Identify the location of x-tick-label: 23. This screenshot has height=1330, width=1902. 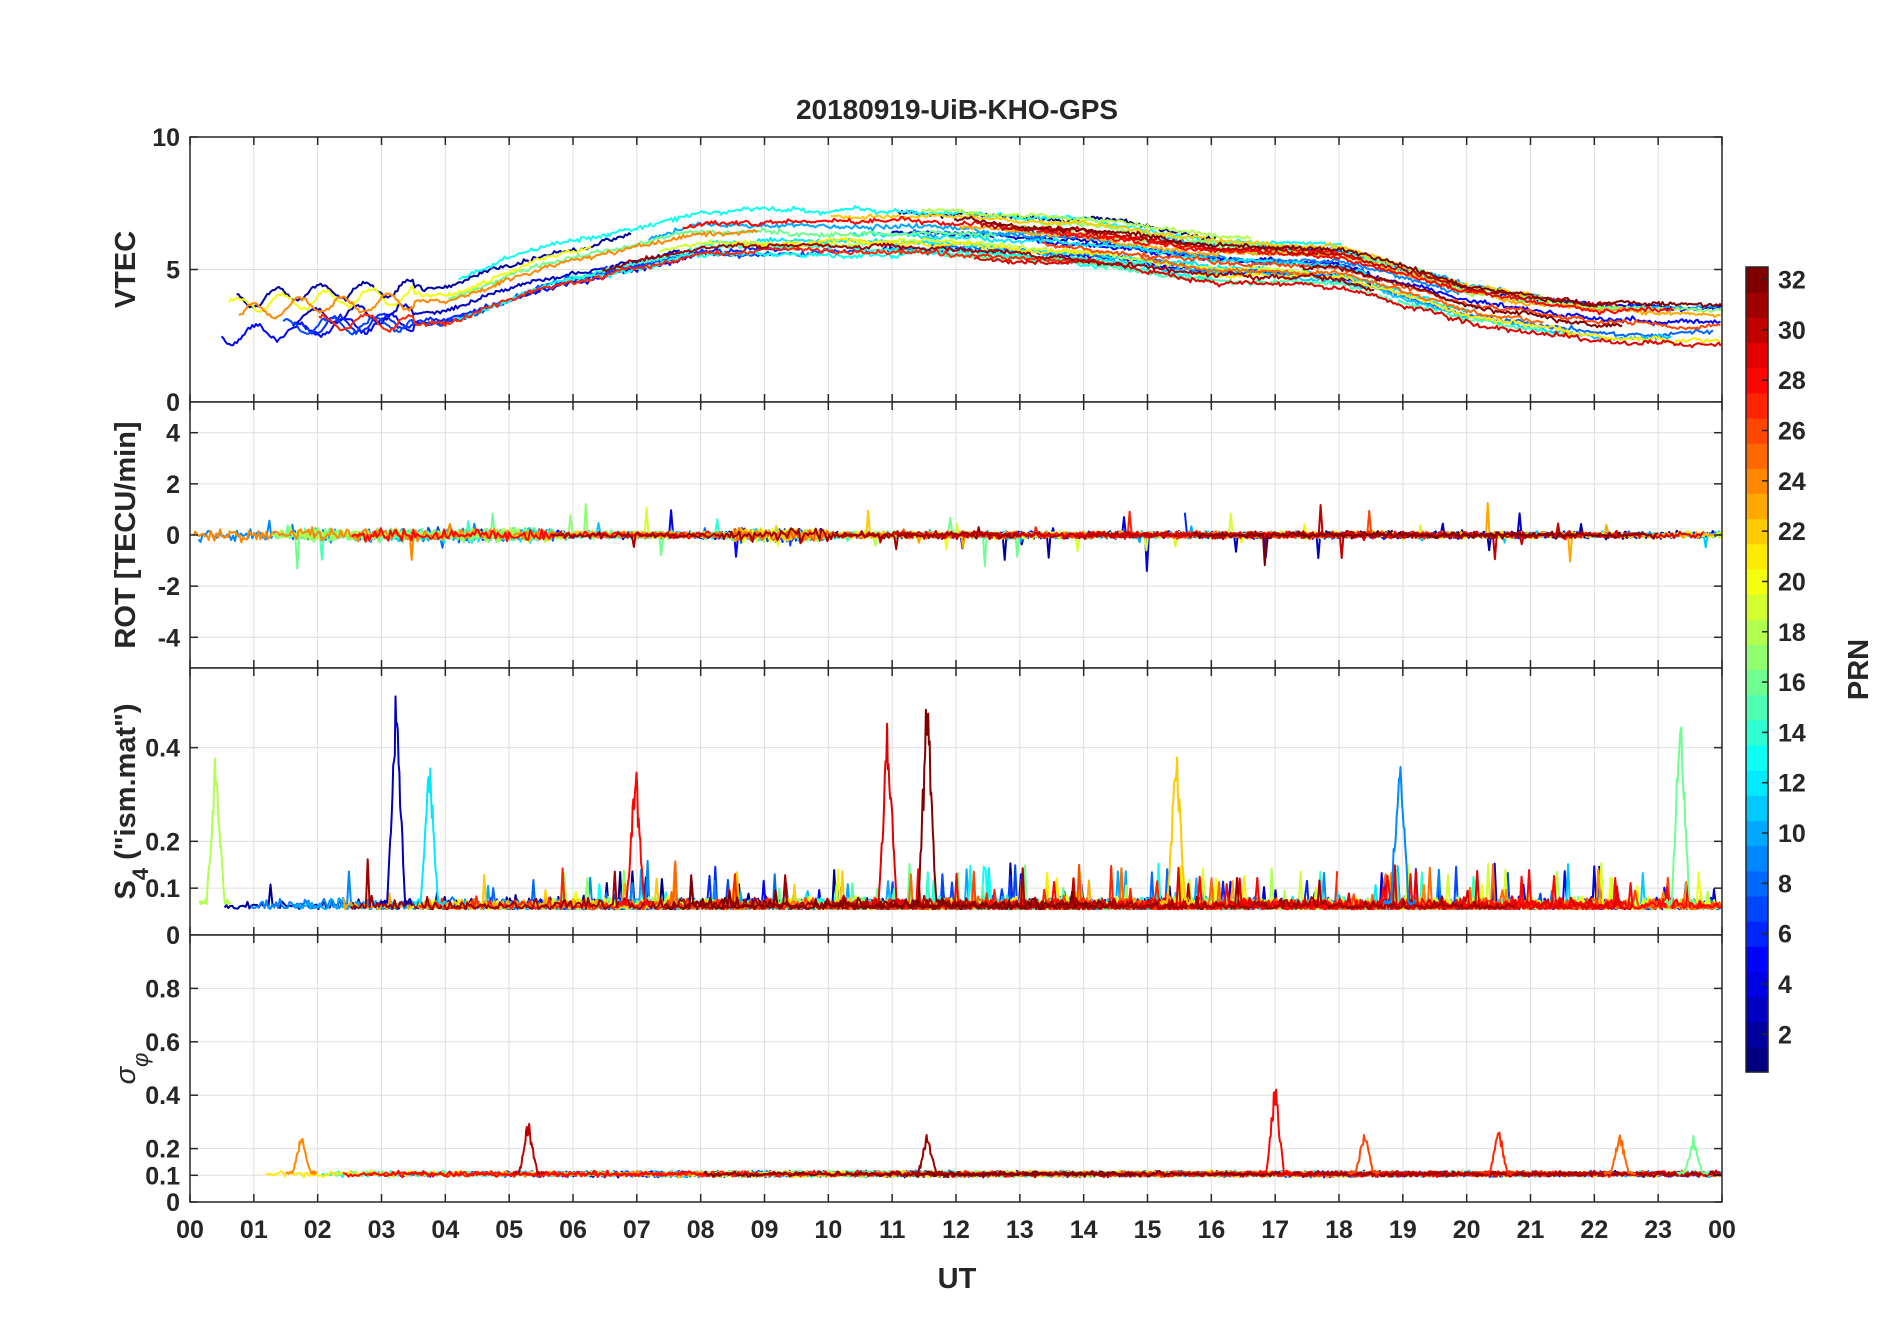
(1658, 1230).